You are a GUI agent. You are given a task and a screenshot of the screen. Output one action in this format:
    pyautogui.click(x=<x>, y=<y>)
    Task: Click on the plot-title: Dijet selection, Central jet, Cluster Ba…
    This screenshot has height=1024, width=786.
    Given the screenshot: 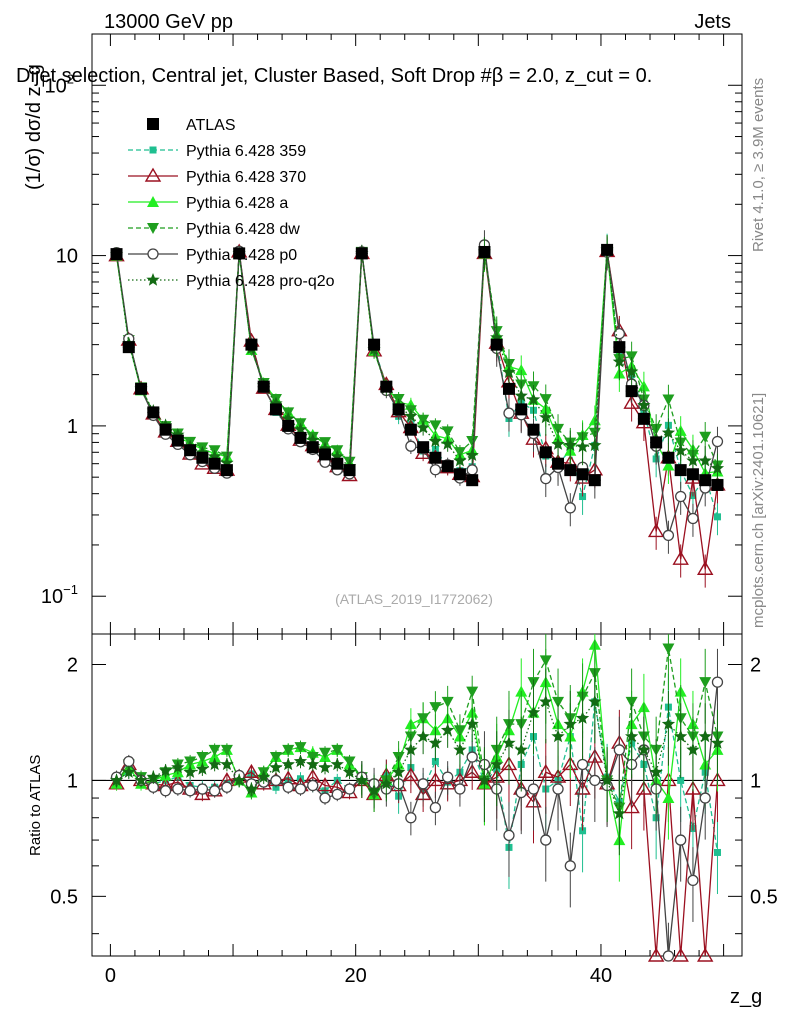 What is the action you would take?
    pyautogui.click(x=334, y=76)
    